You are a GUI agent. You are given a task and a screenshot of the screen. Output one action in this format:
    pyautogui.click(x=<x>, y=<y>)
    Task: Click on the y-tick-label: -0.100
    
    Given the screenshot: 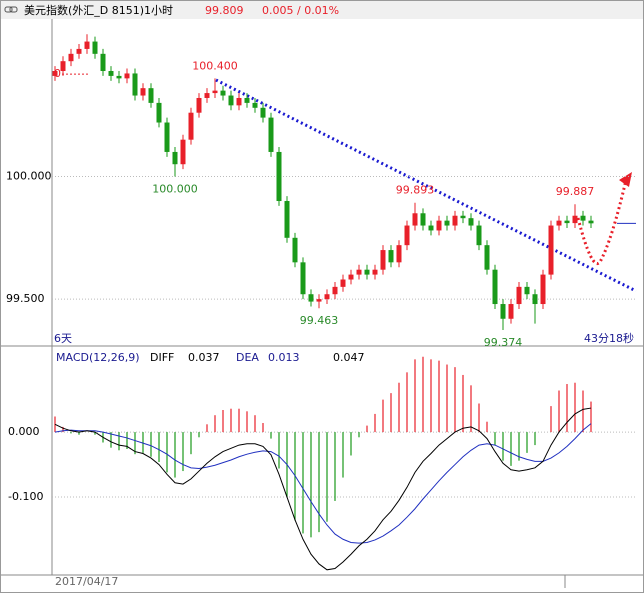 What is the action you would take?
    pyautogui.click(x=25, y=496)
    